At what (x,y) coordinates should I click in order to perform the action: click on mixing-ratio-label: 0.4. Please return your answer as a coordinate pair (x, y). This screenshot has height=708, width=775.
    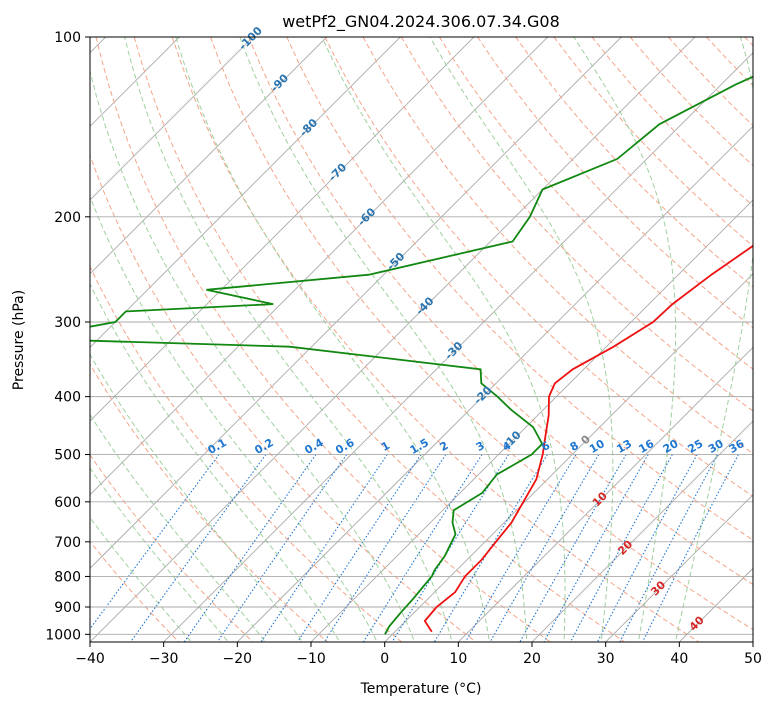
    Looking at the image, I should click on (314, 446).